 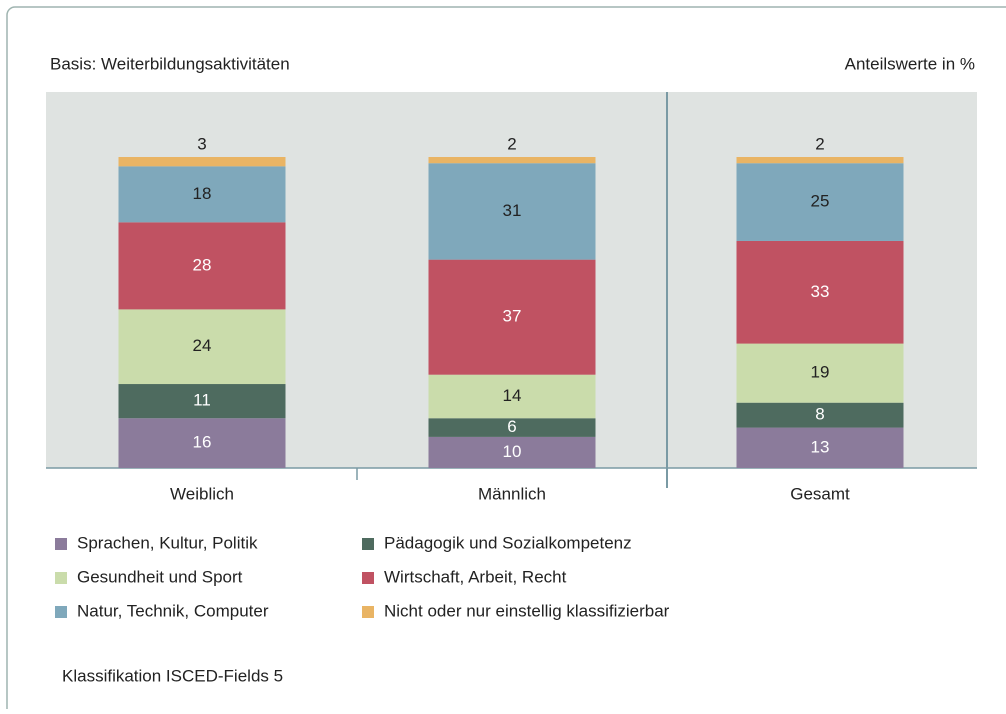 I want to click on value-label: 13, so click(x=820, y=446).